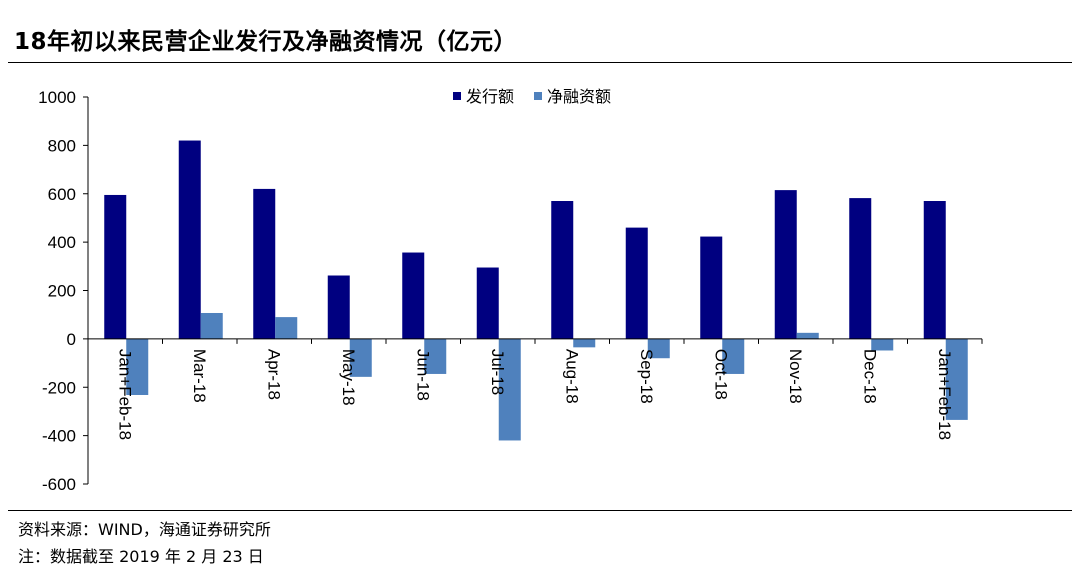  I want to click on y-tick-label: 0, so click(71, 339).